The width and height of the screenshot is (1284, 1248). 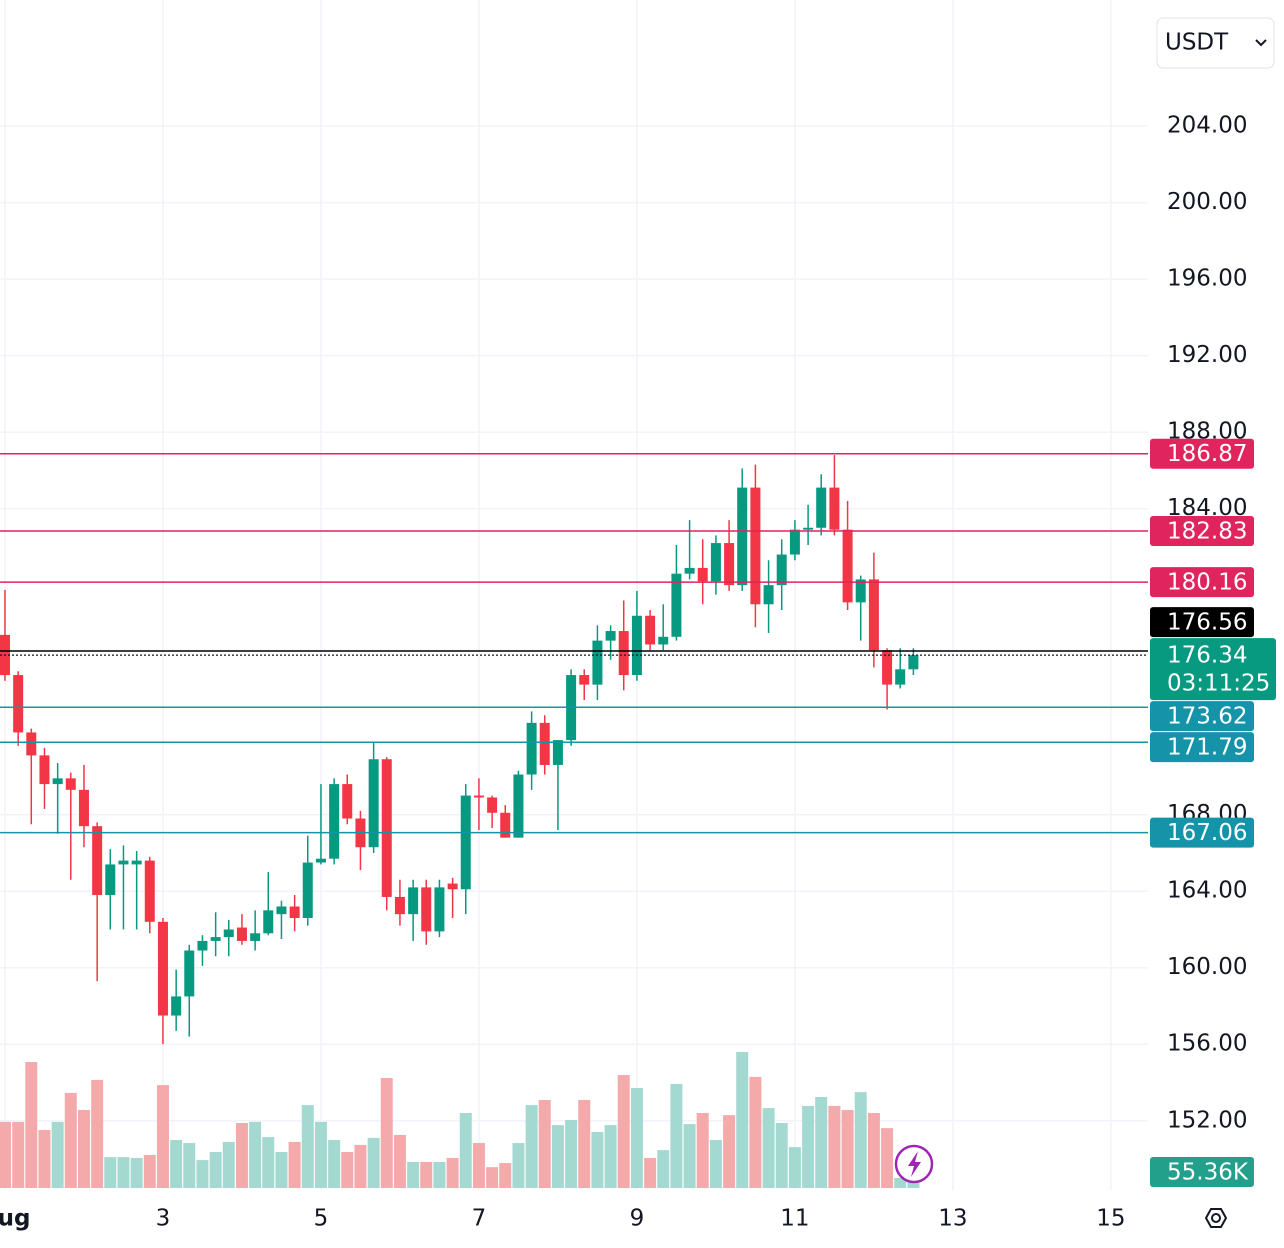 I want to click on lightning-button, so click(x=914, y=1164).